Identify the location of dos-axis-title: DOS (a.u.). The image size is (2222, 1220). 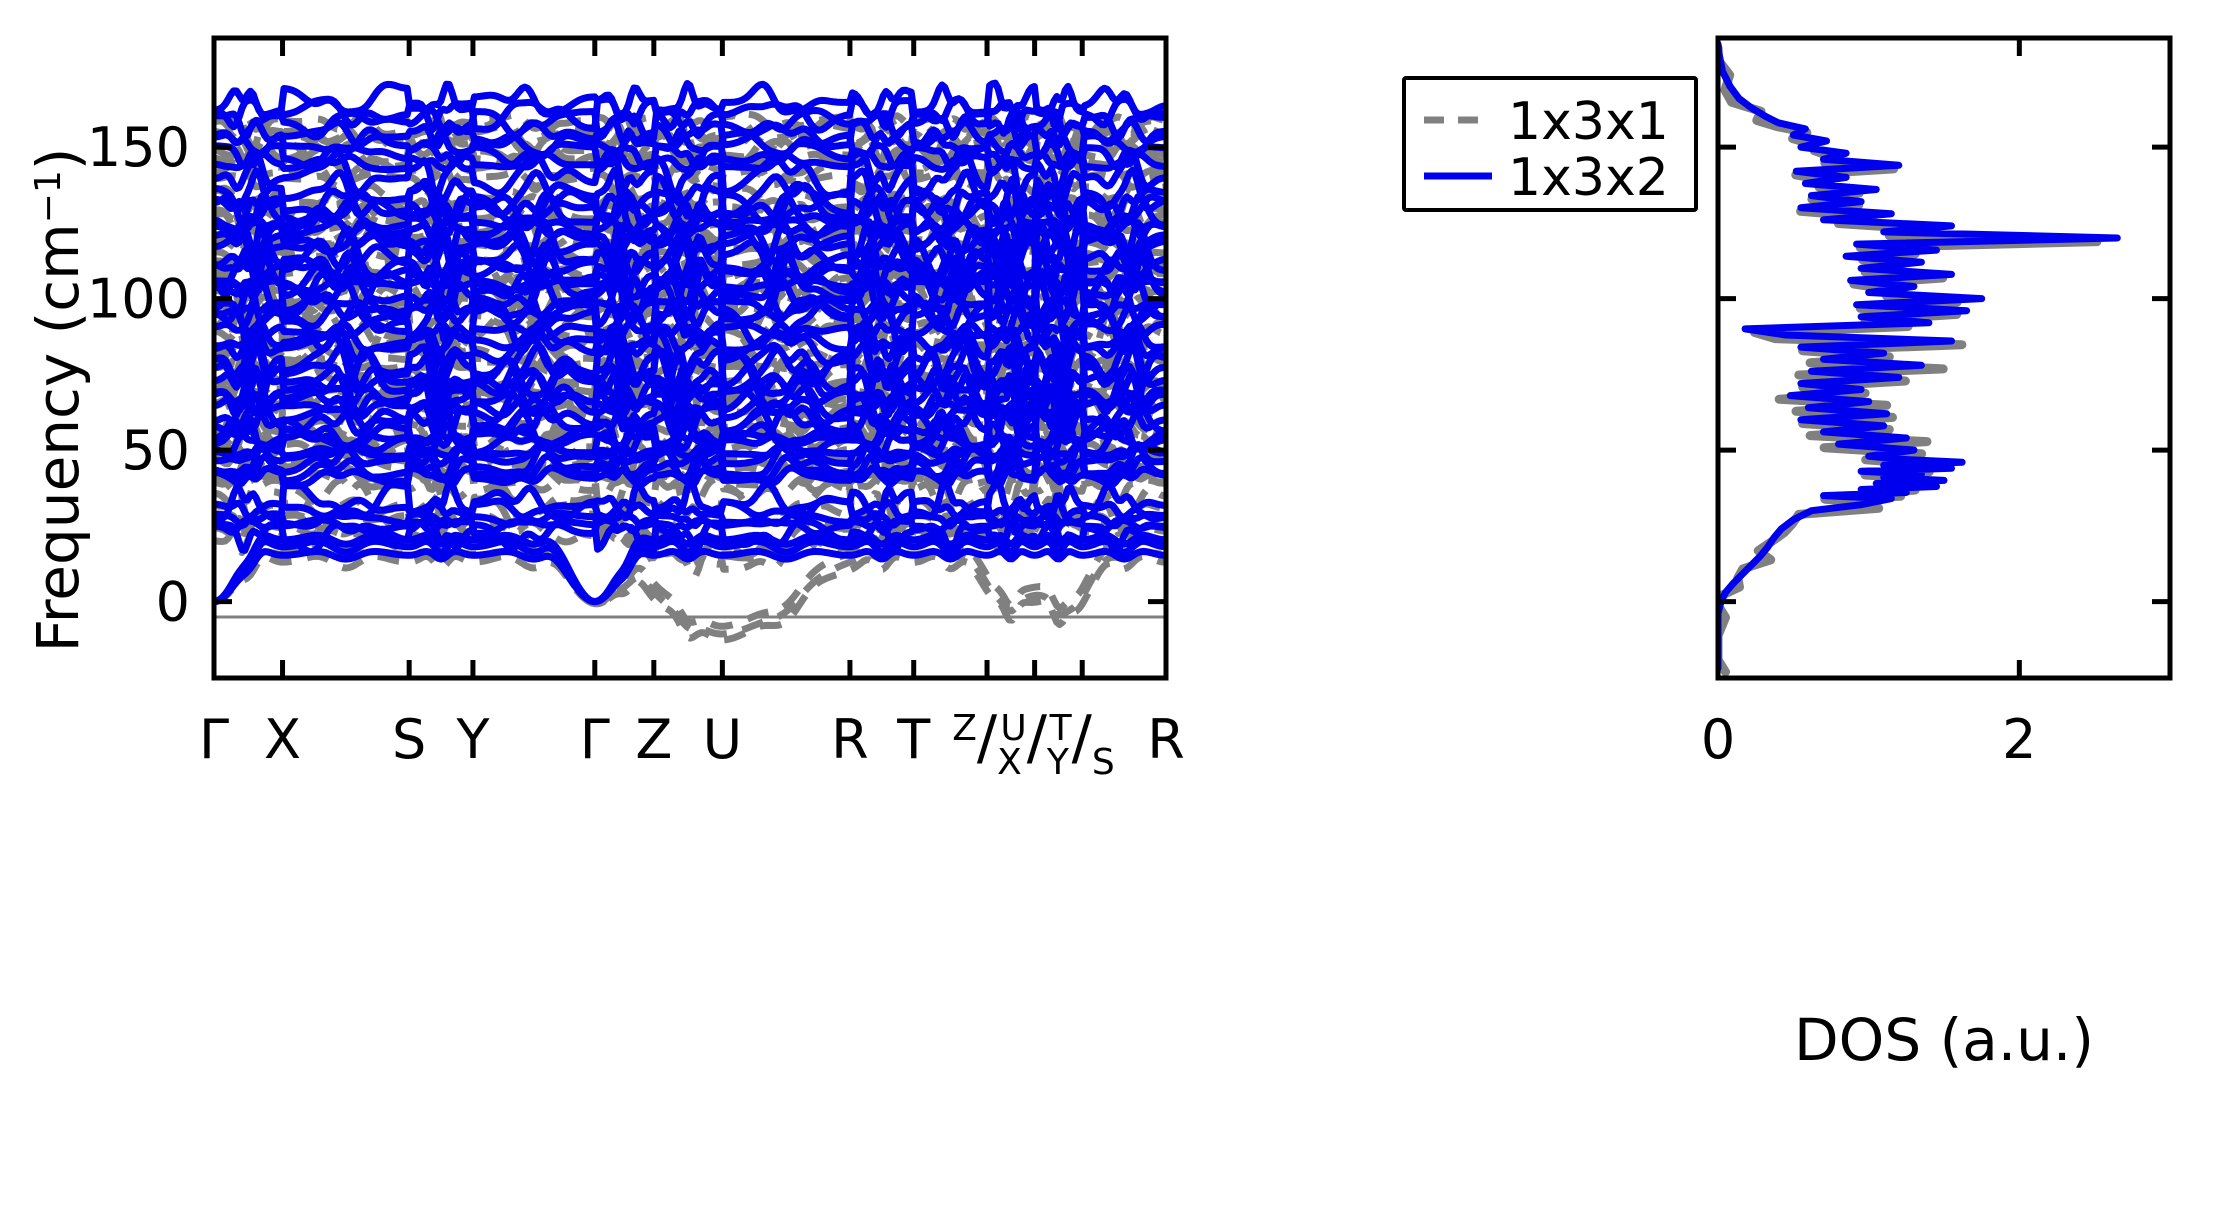
(1944, 1040).